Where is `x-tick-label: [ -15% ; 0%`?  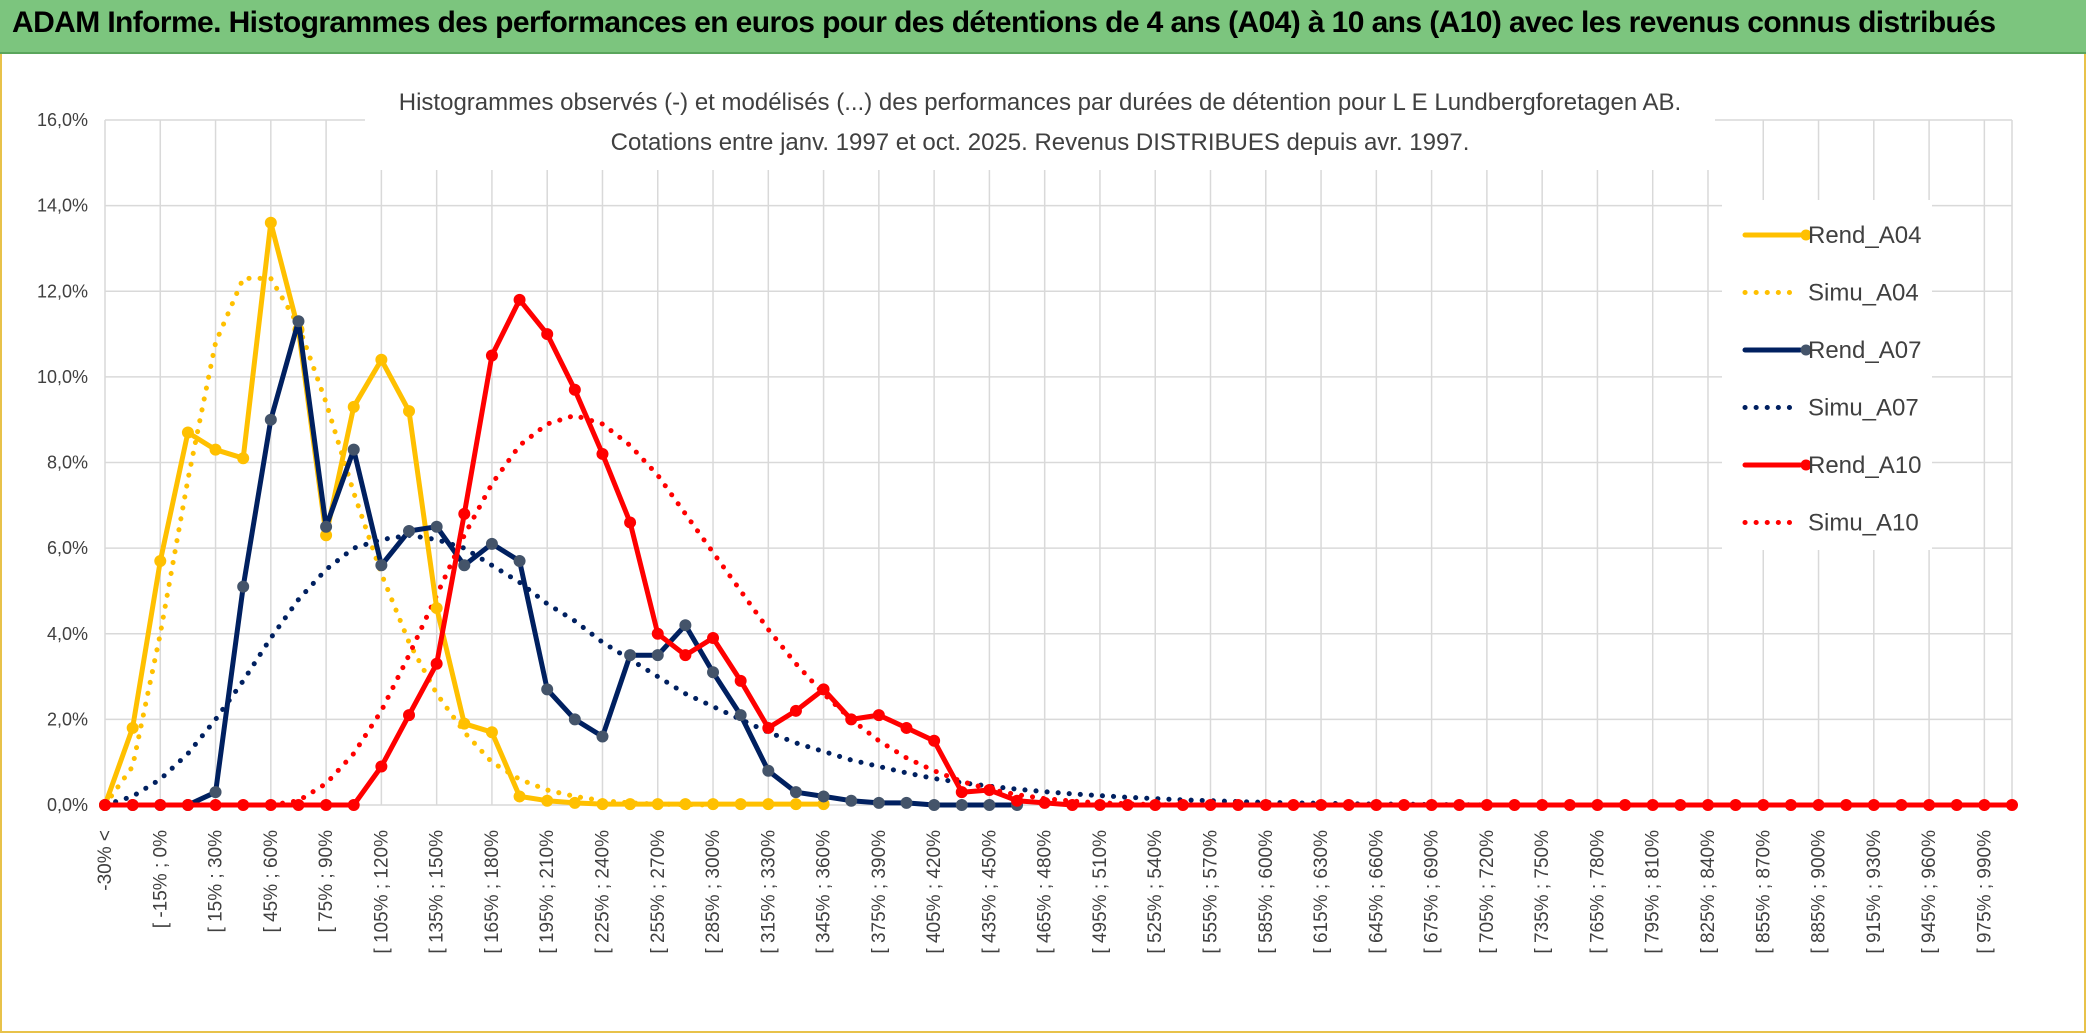 x-tick-label: [ -15% ; 0% is located at coordinates (160, 879).